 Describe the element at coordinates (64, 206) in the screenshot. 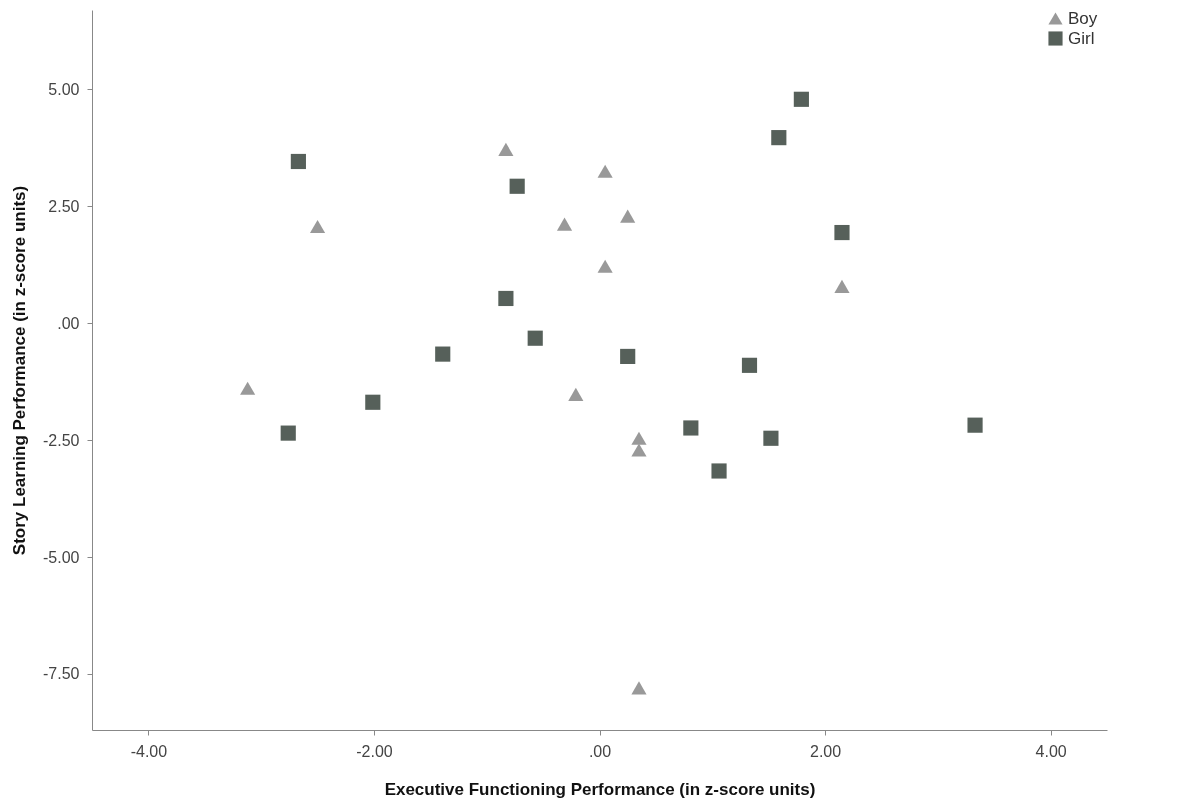

I see `y-tick-label: 2.50` at that location.